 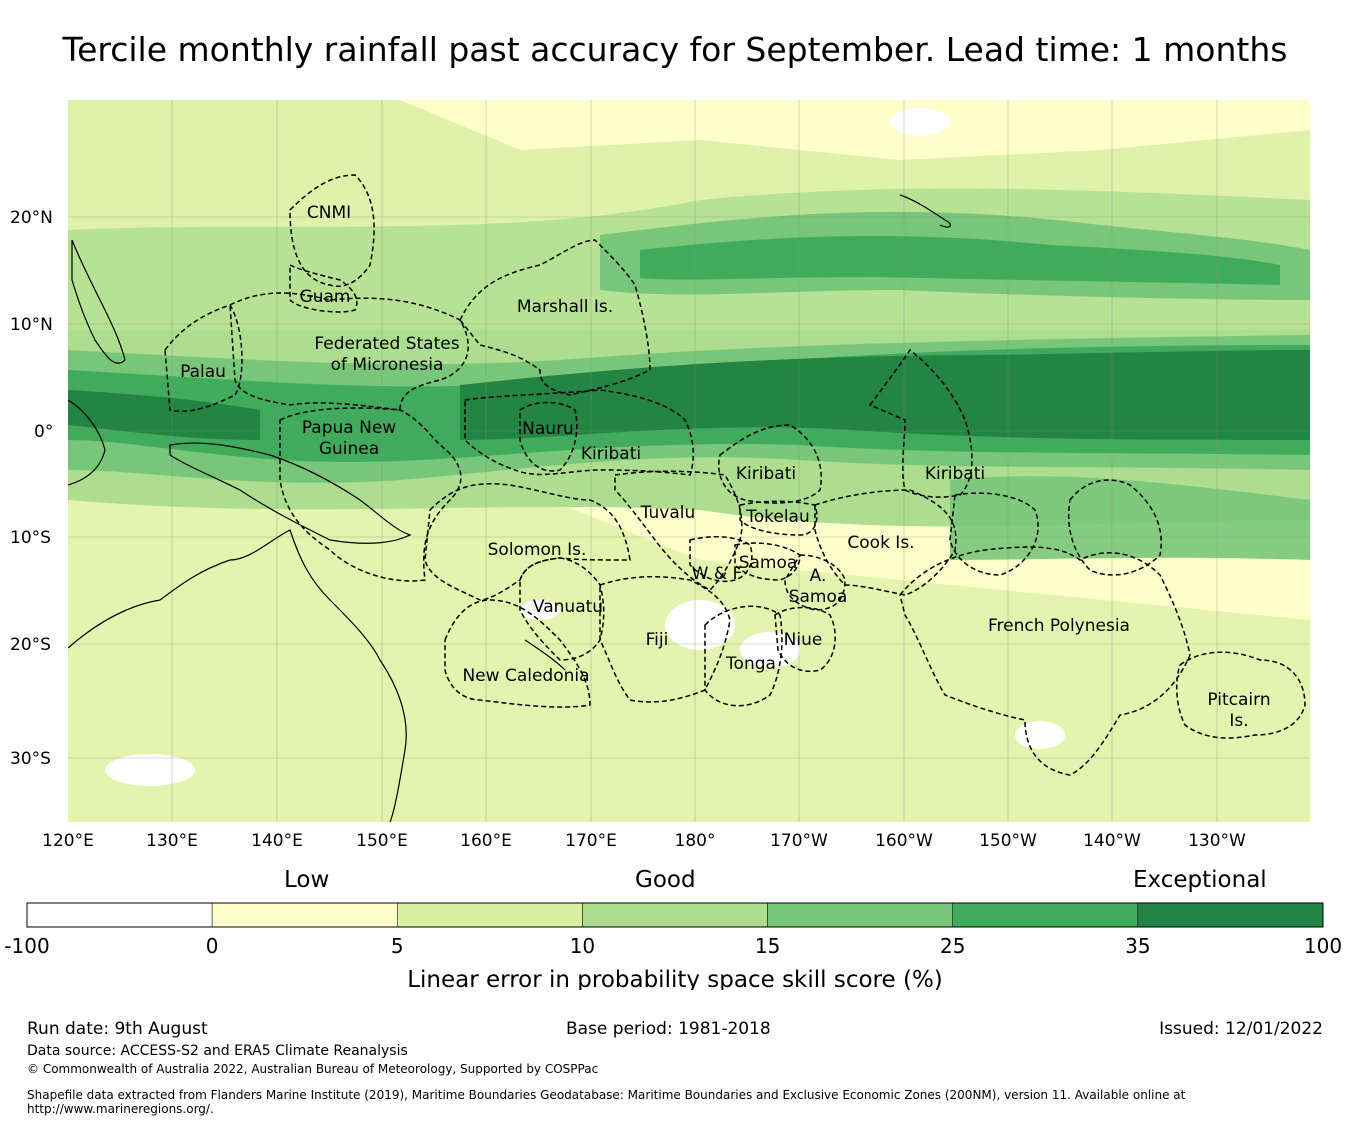 I want to click on lat-label: 0°, so click(x=43, y=432).